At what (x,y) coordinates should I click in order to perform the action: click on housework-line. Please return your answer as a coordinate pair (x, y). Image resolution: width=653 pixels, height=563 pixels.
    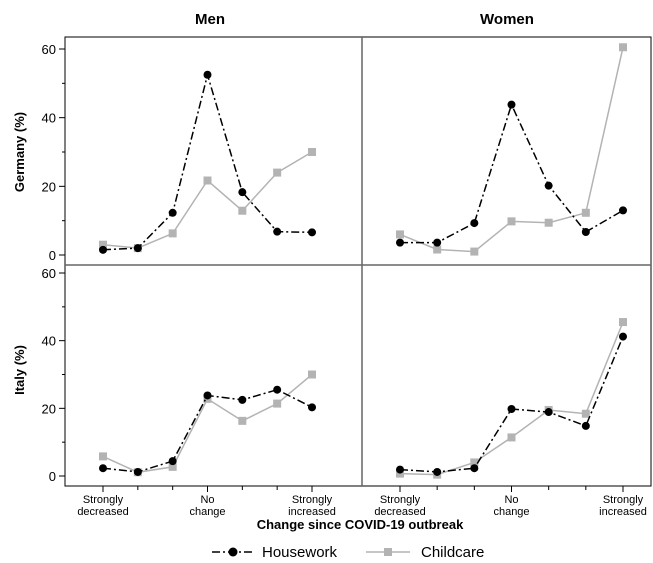
    Looking at the image, I should click on (207, 161).